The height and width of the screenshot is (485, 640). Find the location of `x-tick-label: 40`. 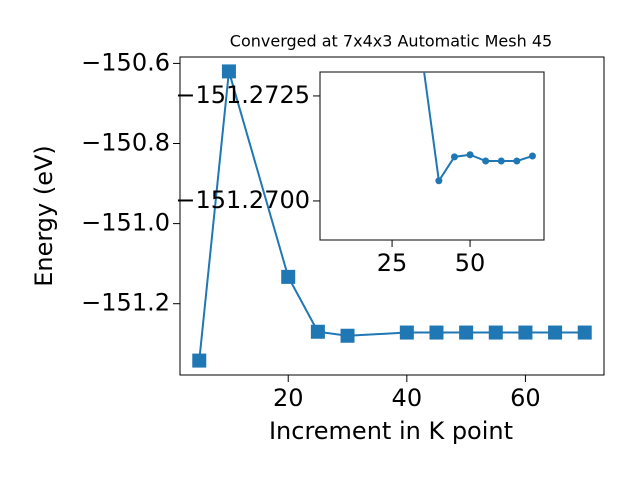

x-tick-label: 40 is located at coordinates (407, 398).